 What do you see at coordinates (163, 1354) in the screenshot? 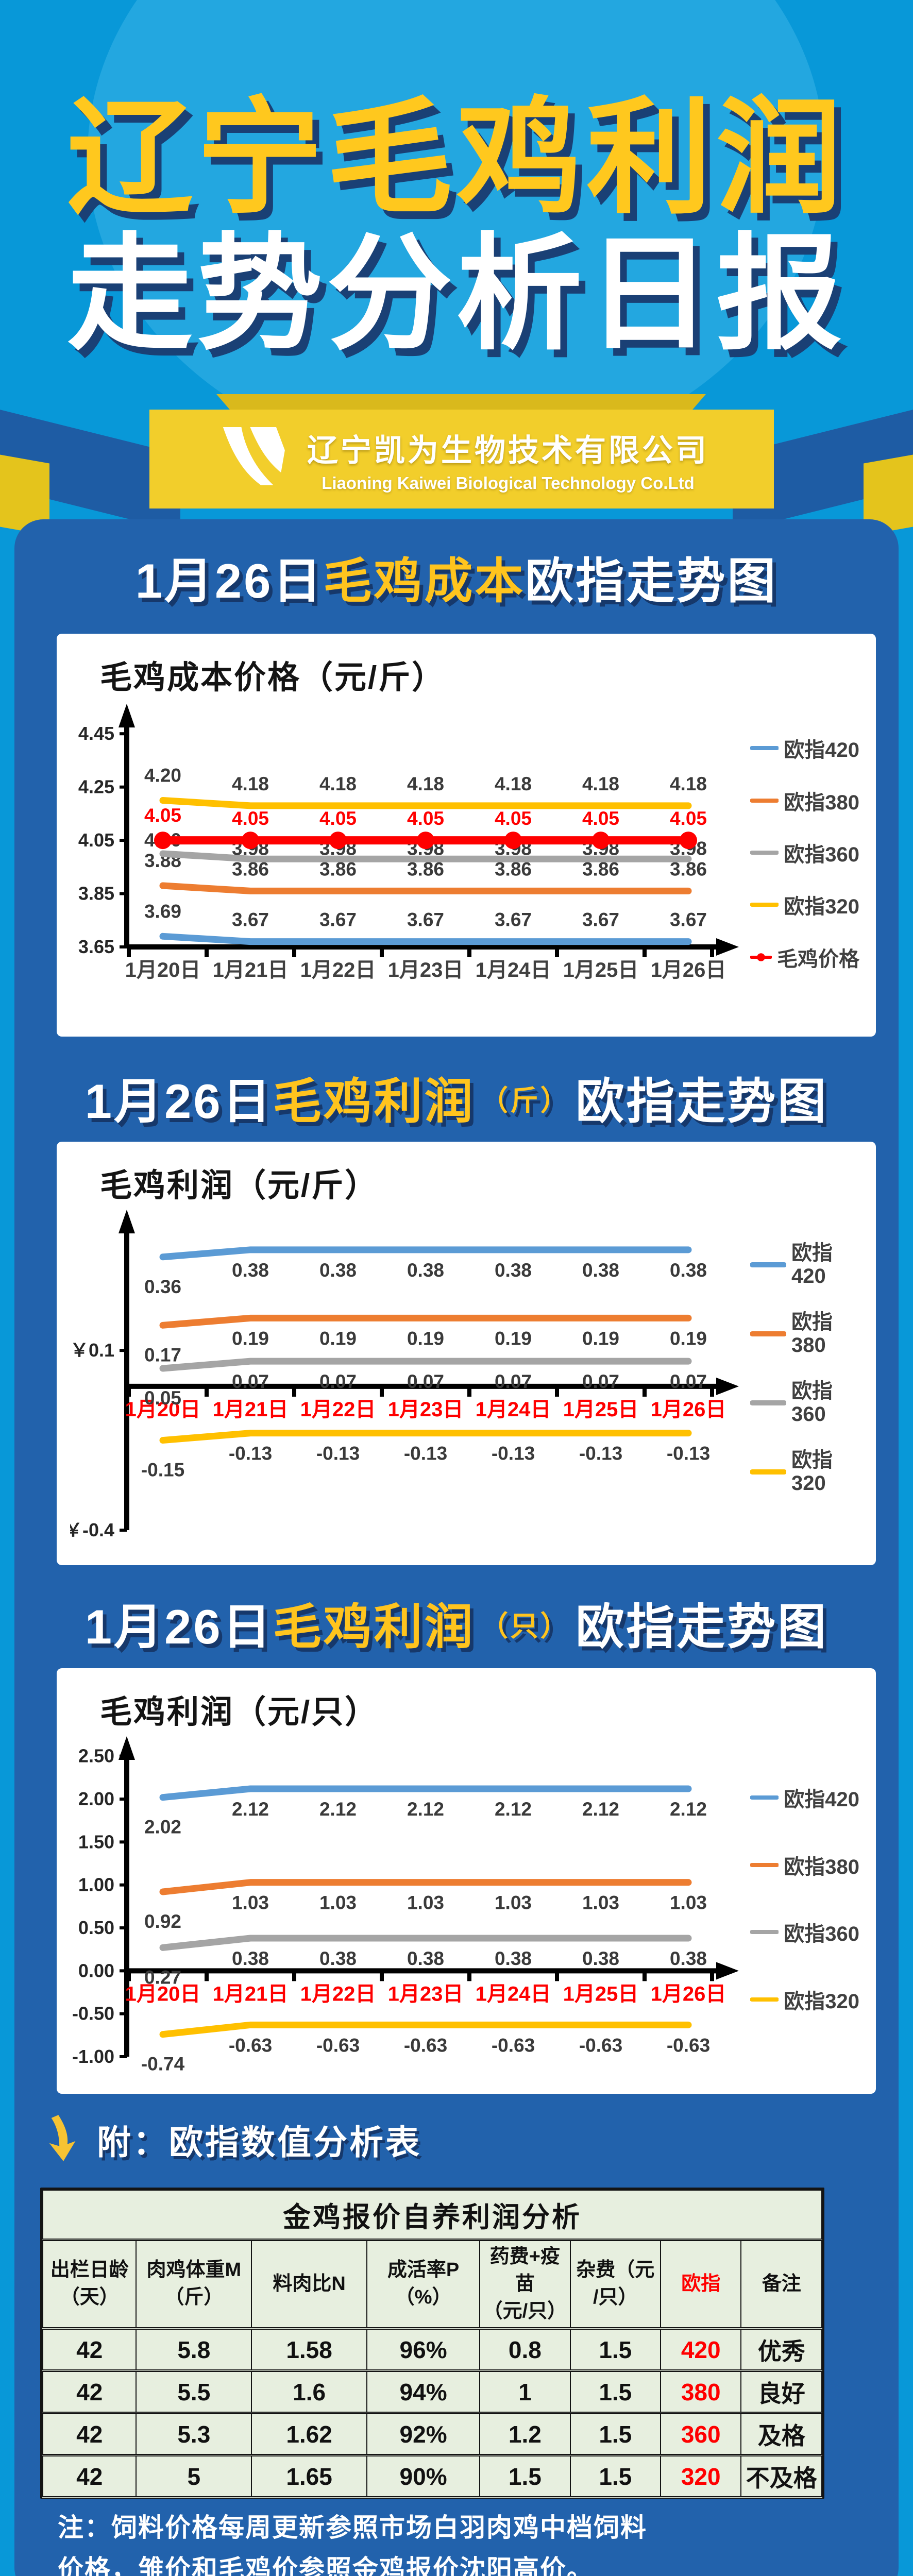
I see `svg-text: 0.17` at bounding box center [163, 1354].